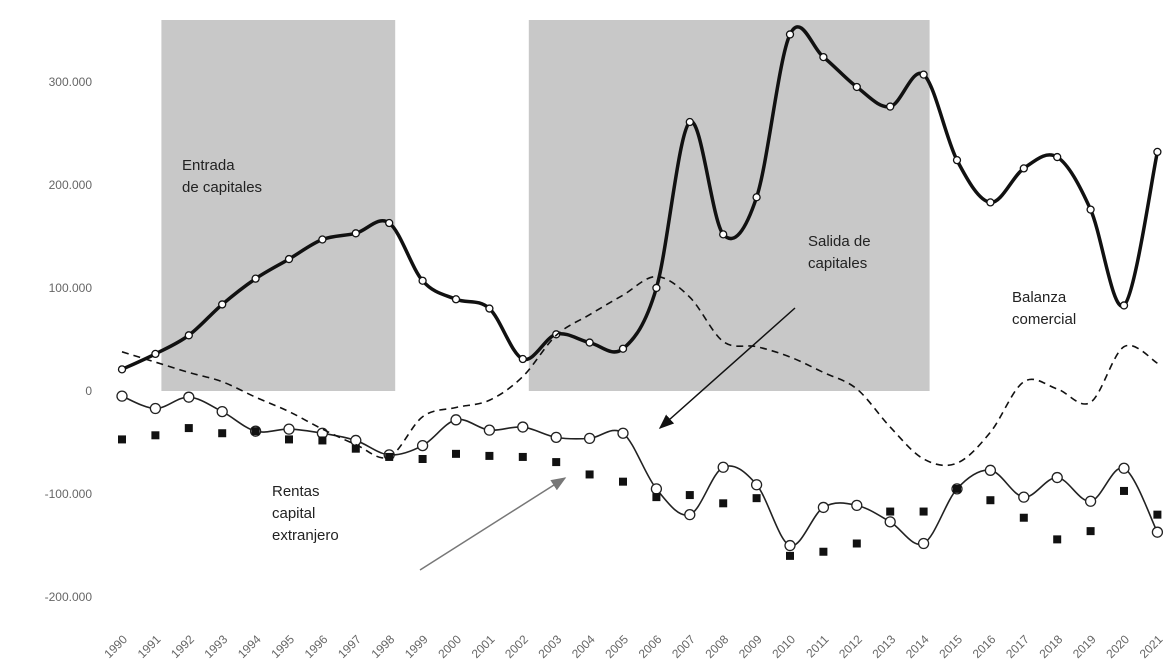  Describe the element at coordinates (717, 646) in the screenshot. I see `x-tick-label: 2008` at that location.